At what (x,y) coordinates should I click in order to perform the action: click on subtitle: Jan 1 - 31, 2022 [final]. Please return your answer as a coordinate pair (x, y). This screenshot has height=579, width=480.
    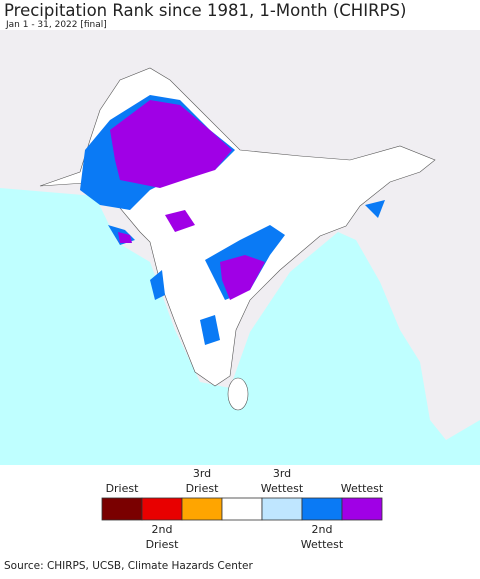
    Looking at the image, I should click on (56, 25).